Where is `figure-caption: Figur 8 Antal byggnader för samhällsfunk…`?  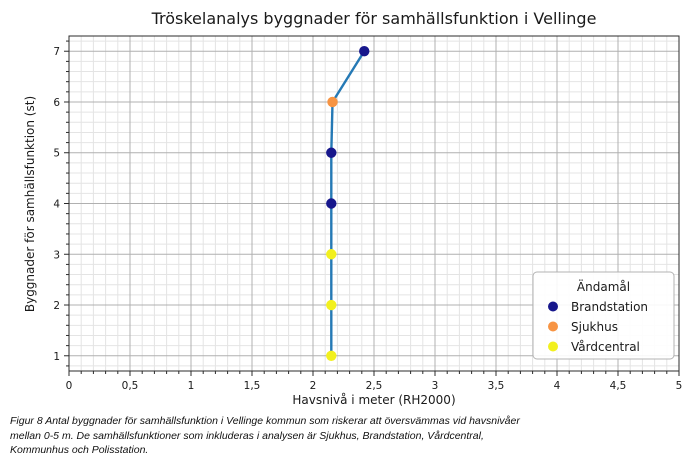 figure-caption: Figur 8 Antal byggnader för samhällsfunk… is located at coordinates (349, 436).